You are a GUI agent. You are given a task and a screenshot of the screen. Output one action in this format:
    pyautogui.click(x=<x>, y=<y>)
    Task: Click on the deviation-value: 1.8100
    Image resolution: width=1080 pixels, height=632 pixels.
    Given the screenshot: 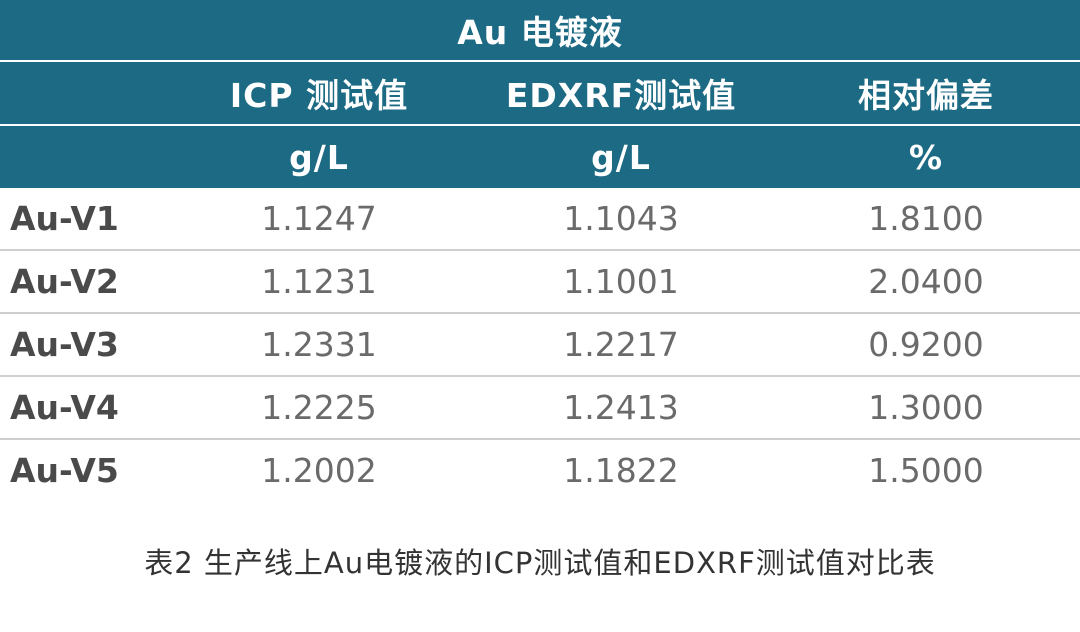 What is the action you would take?
    pyautogui.click(x=926, y=219)
    